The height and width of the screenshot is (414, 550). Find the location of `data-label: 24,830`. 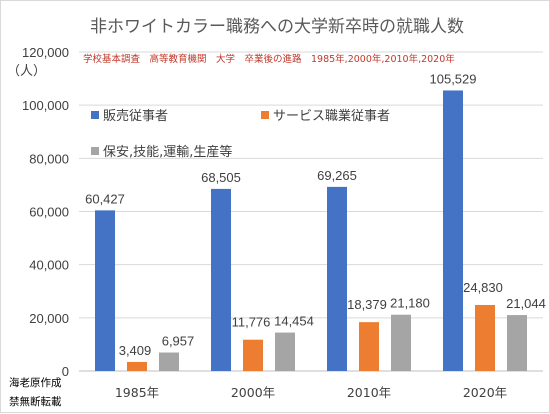

data-label: 24,830 is located at coordinates (483, 287).